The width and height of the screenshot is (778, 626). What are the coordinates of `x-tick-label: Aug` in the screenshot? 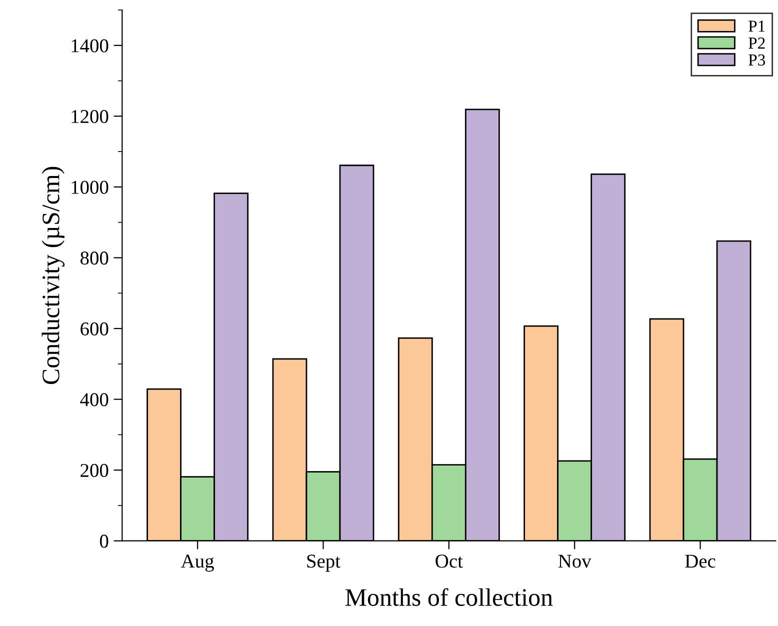 It's located at (197, 563).